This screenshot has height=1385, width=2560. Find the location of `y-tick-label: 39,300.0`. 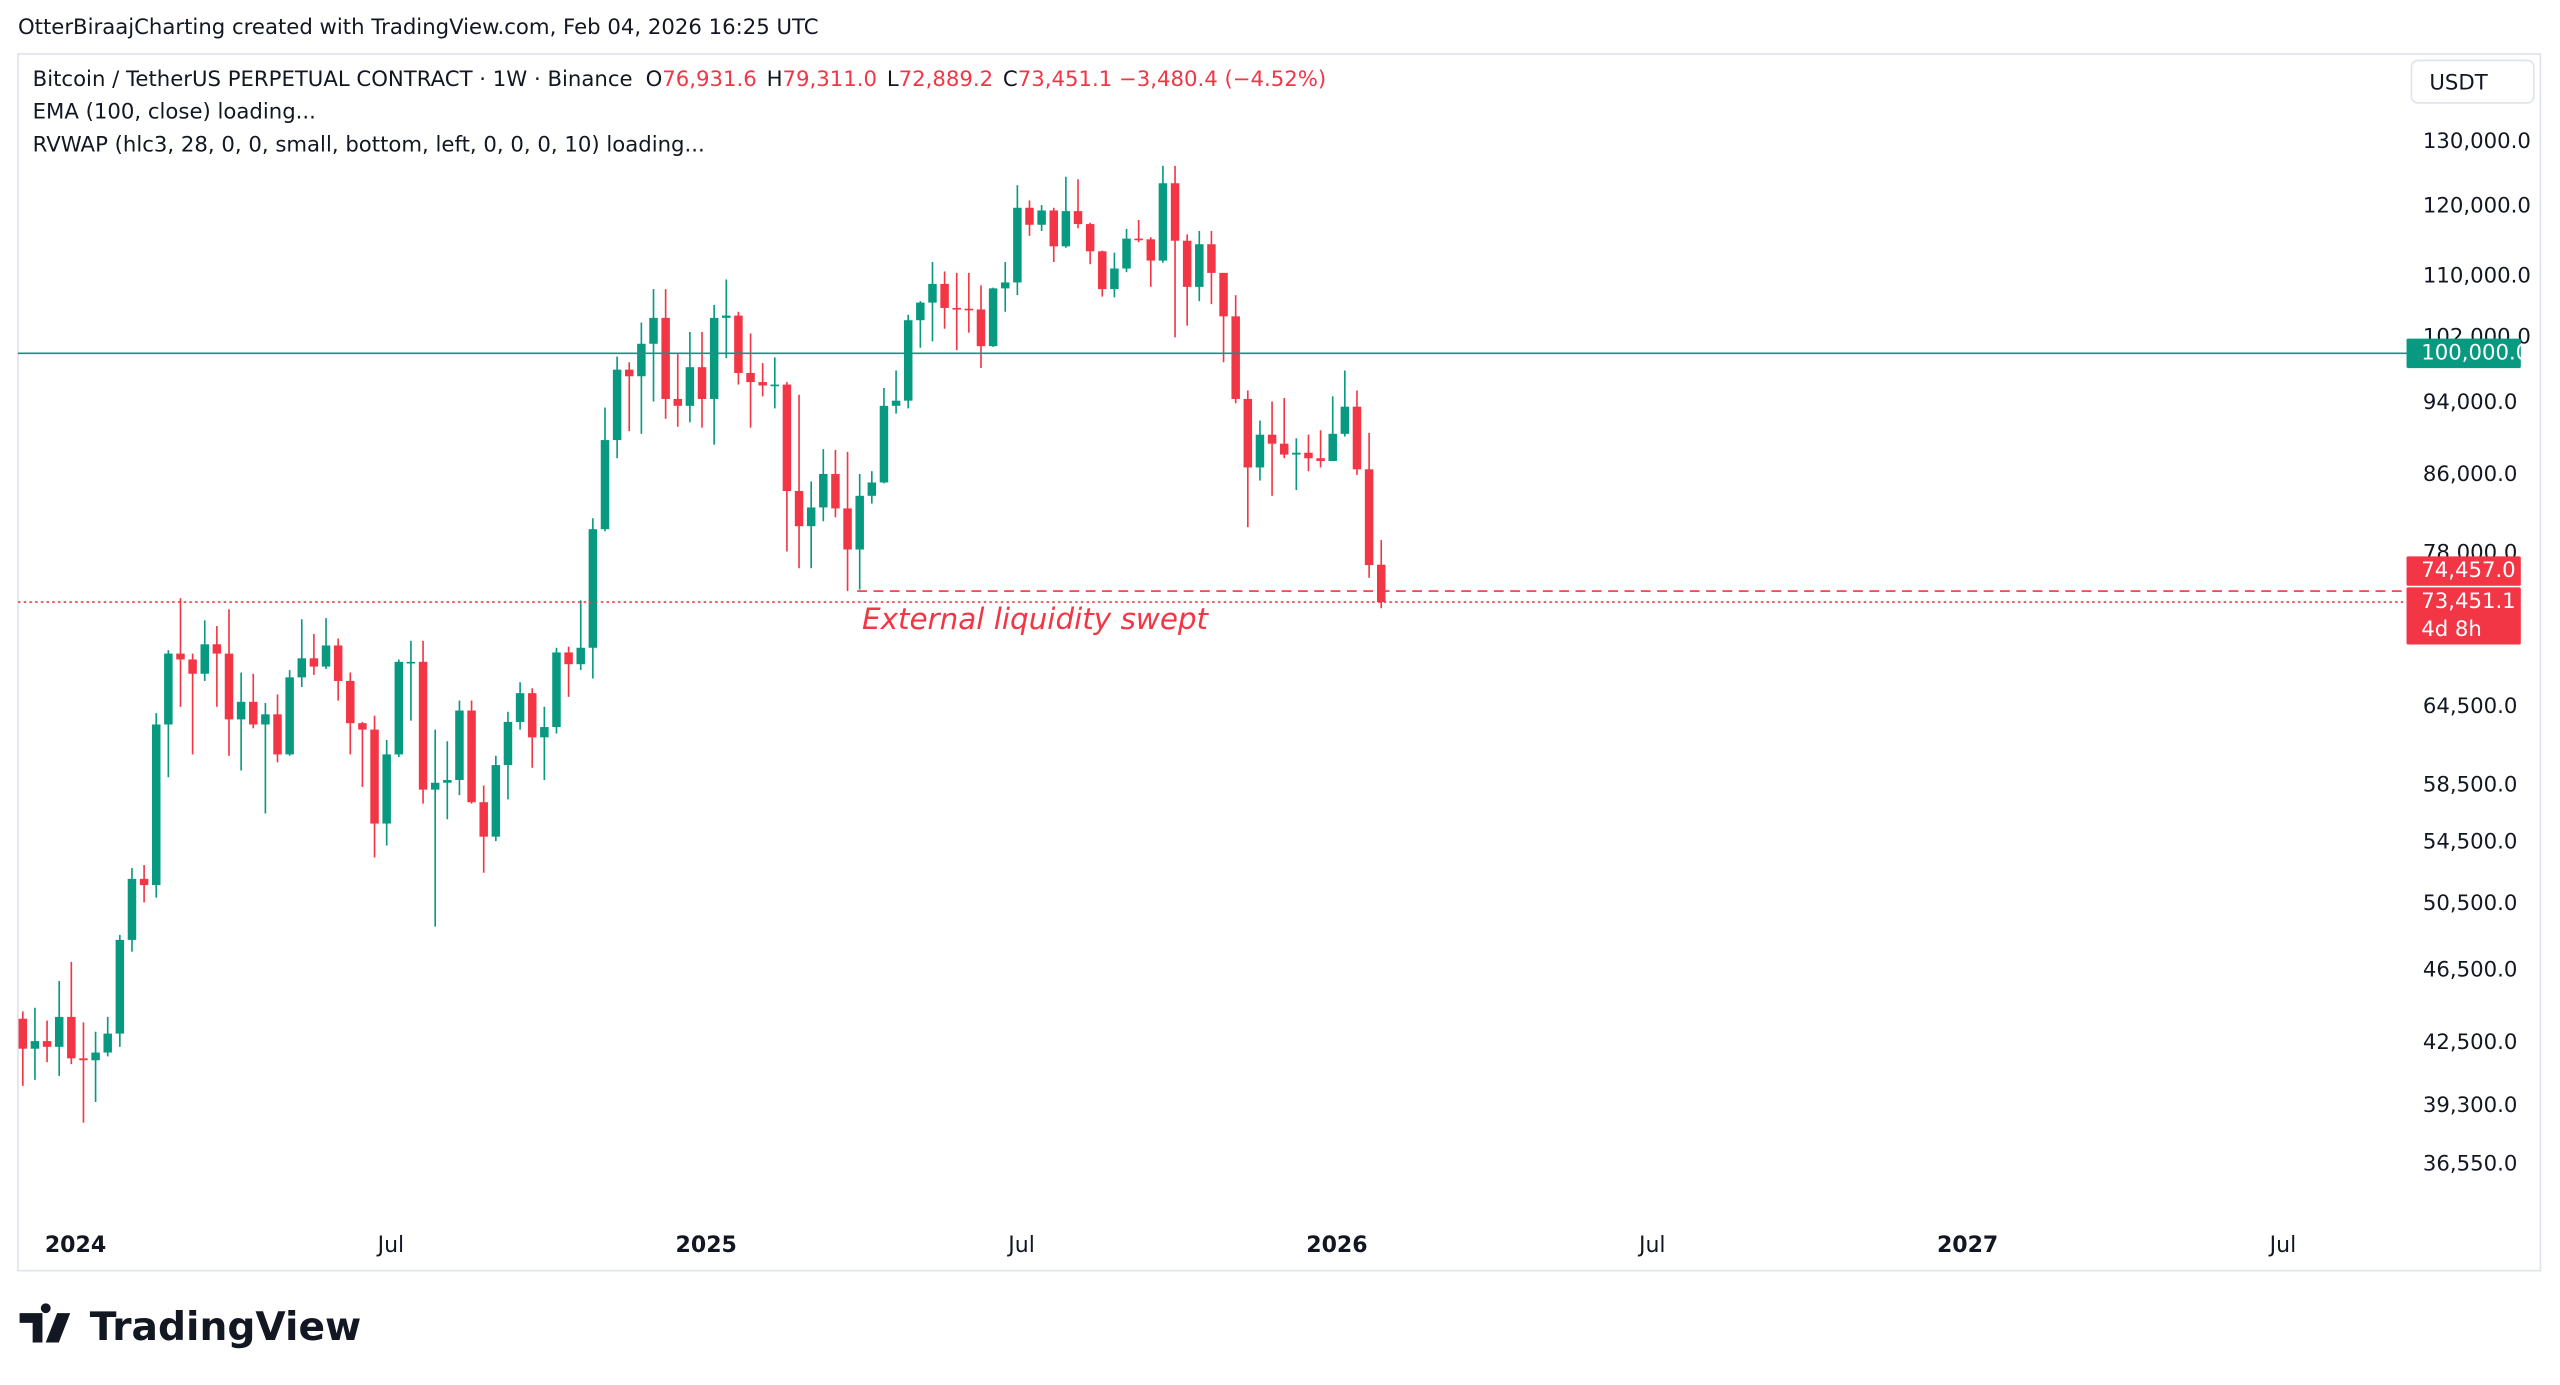

y-tick-label: 39,300.0 is located at coordinates (2470, 1105).